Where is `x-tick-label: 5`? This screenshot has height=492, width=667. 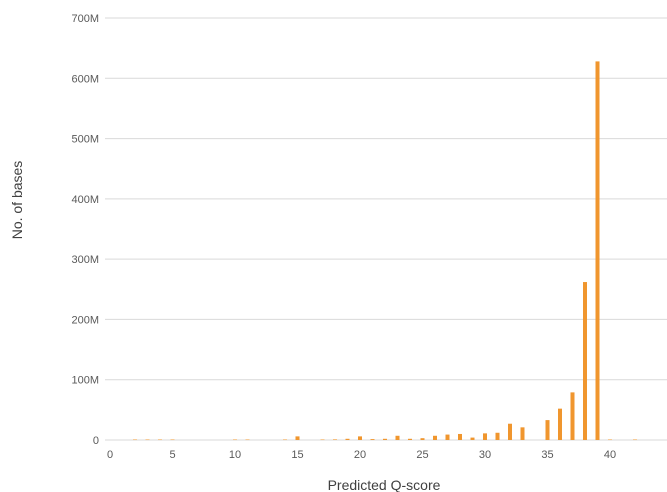
x-tick-label: 5 is located at coordinates (172, 455).